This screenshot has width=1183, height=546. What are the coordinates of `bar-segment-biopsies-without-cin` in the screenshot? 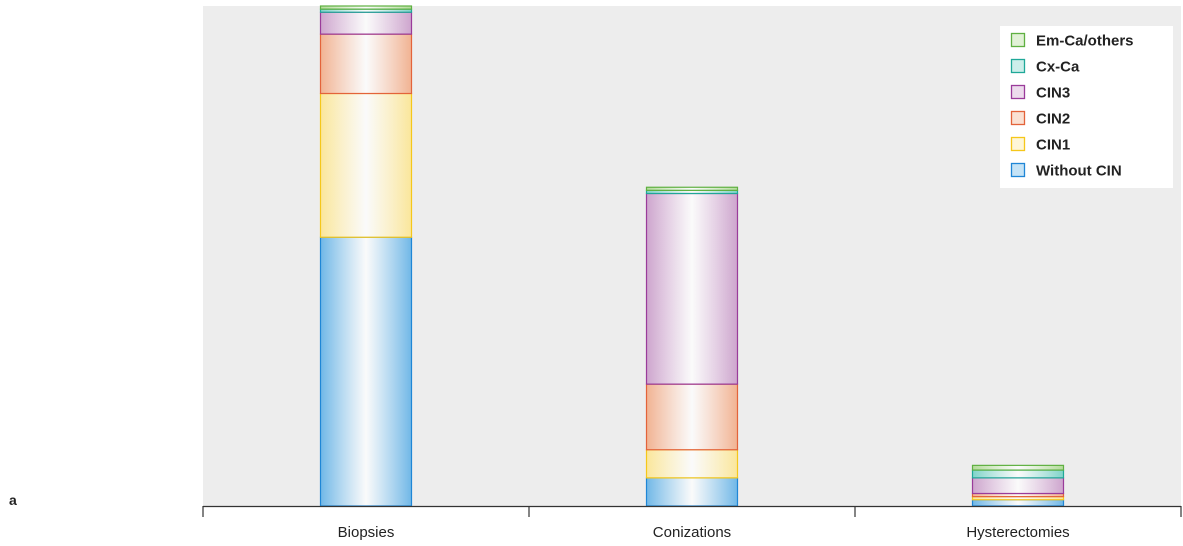 It's located at (366, 371).